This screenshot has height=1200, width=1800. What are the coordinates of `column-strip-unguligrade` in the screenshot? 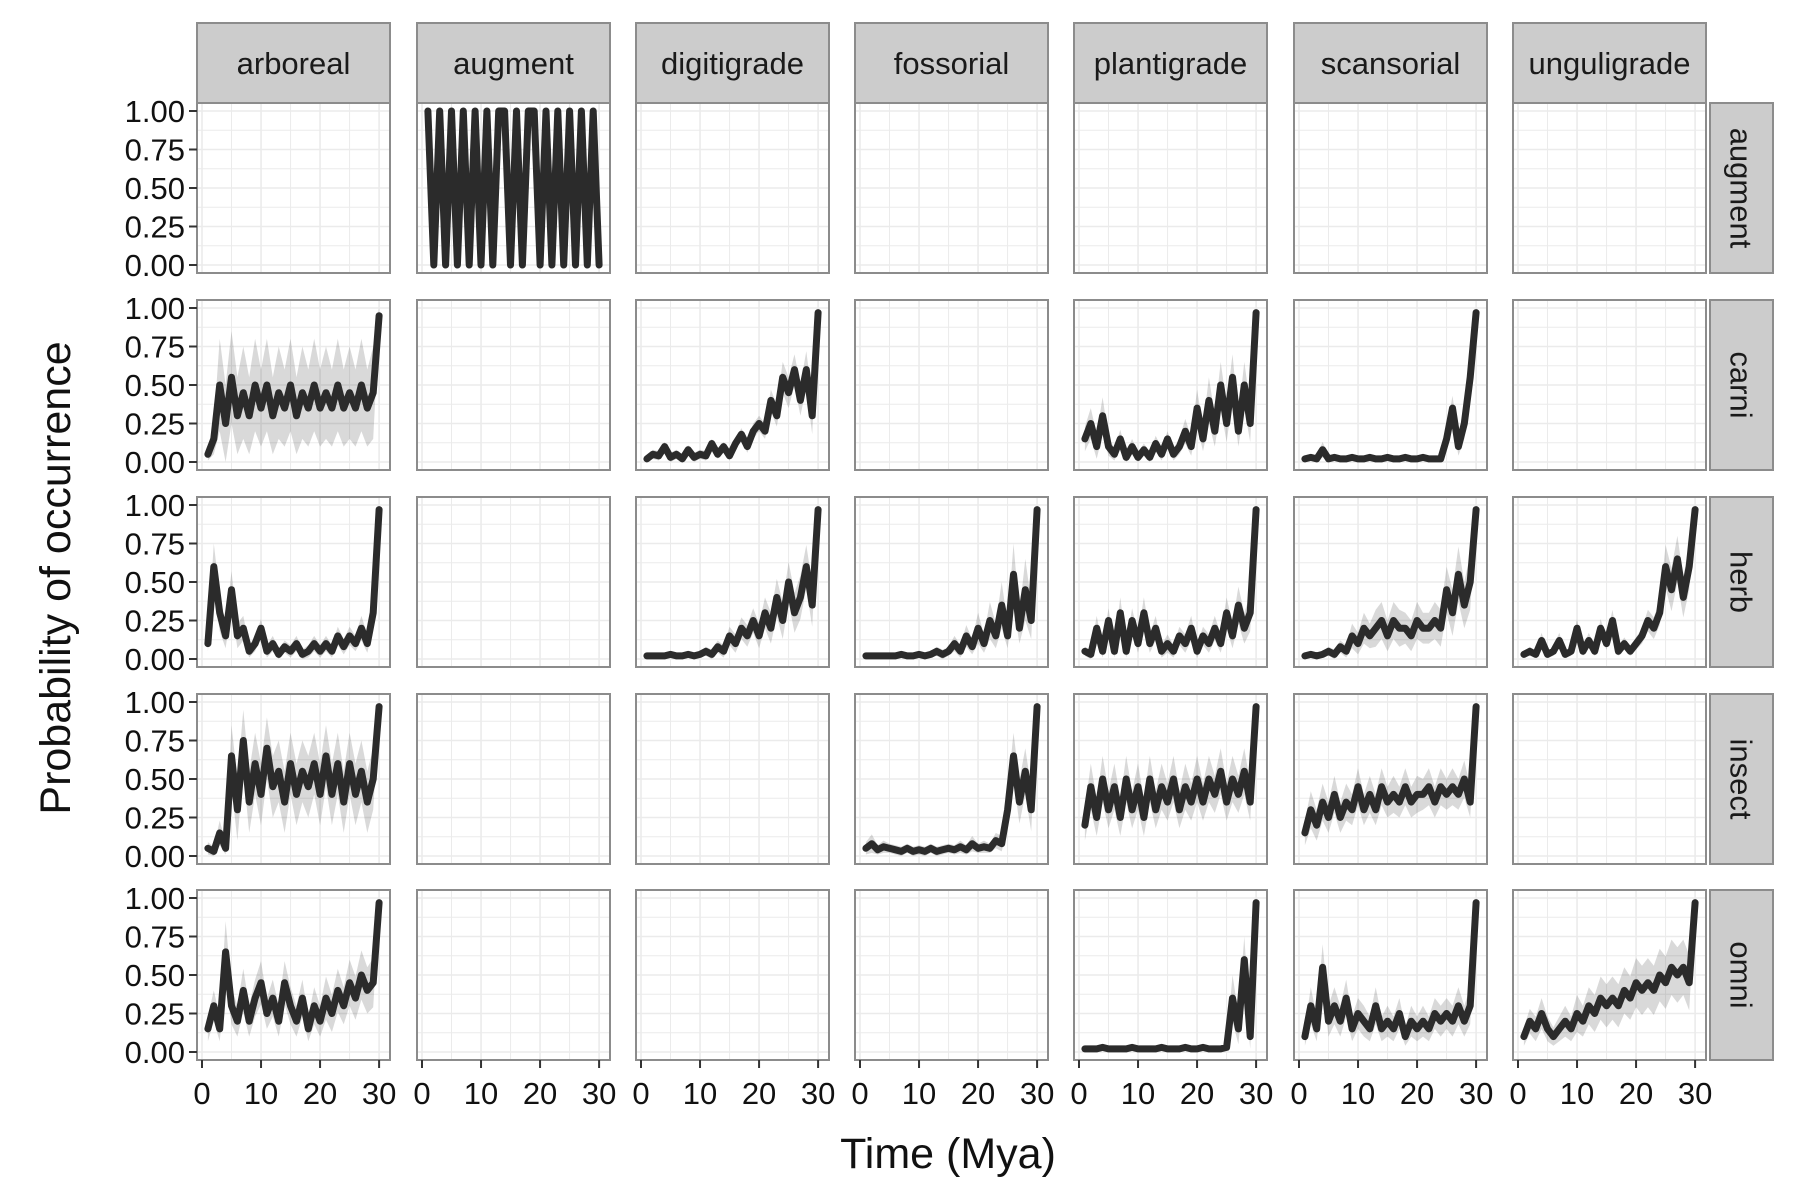 It's located at (1609, 63).